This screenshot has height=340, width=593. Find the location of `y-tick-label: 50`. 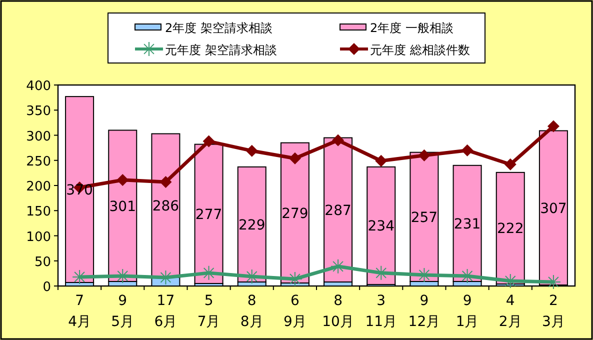

y-tick-label: 50 is located at coordinates (42, 262).